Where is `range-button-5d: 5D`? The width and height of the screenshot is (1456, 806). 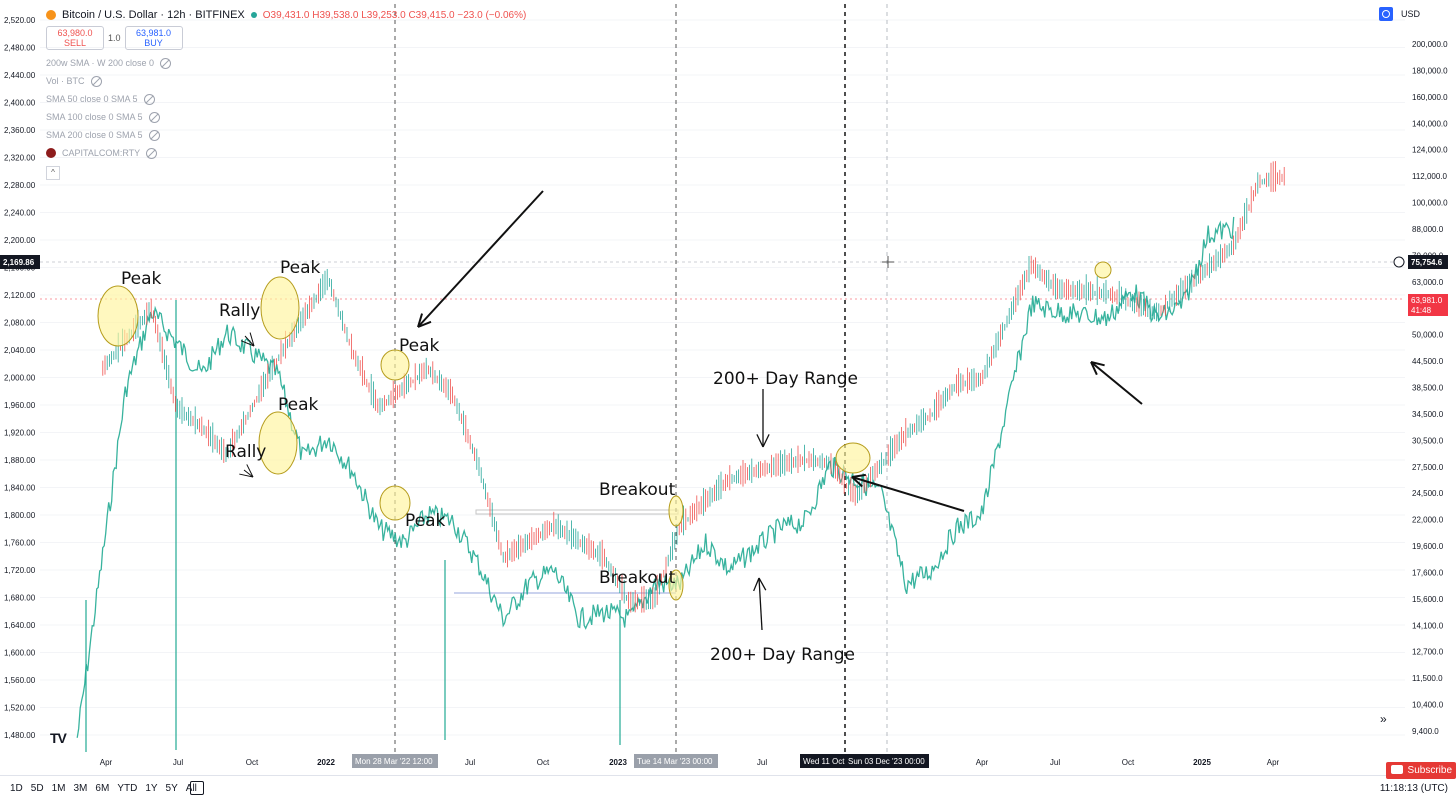
range-button-5d: 5D is located at coordinates (37, 788).